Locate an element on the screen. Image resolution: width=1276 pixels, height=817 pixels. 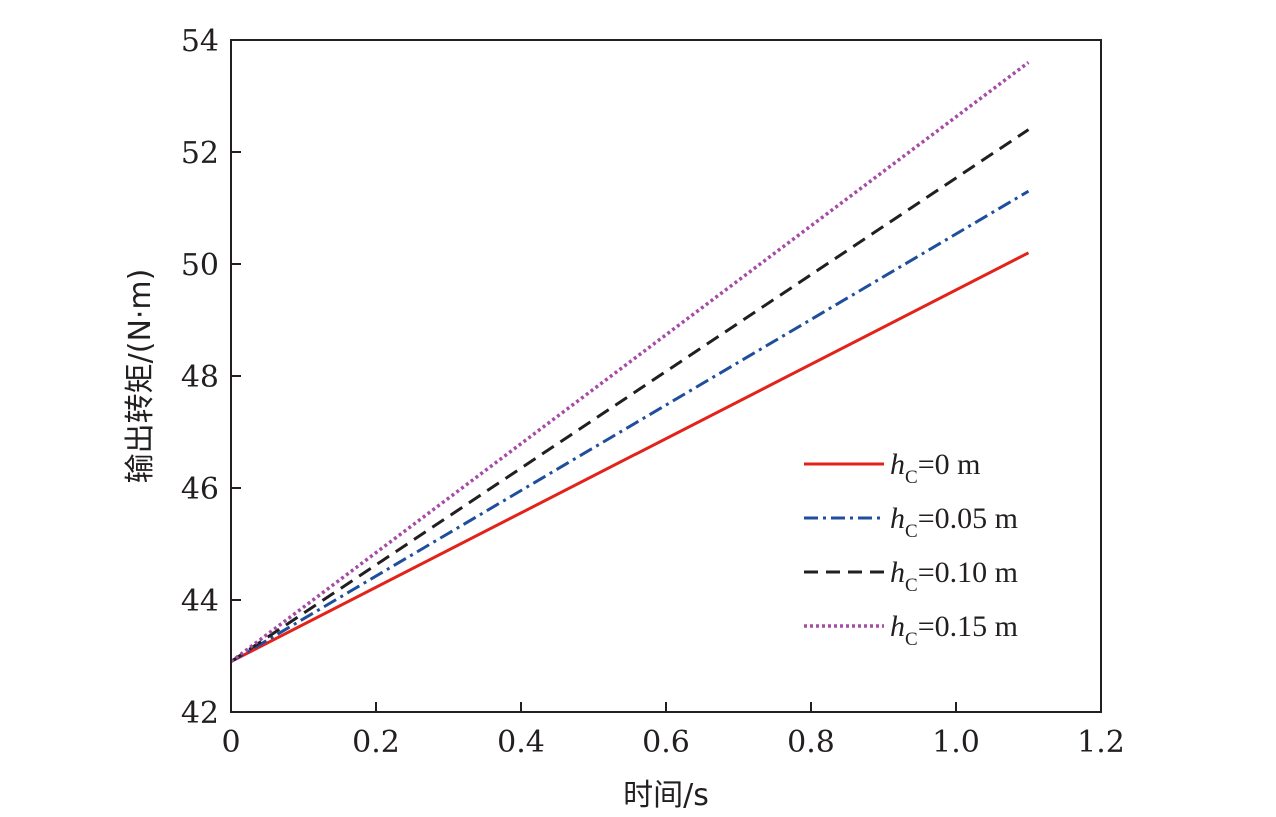
x-axis-title: 时间/s is located at coordinates (666, 795).